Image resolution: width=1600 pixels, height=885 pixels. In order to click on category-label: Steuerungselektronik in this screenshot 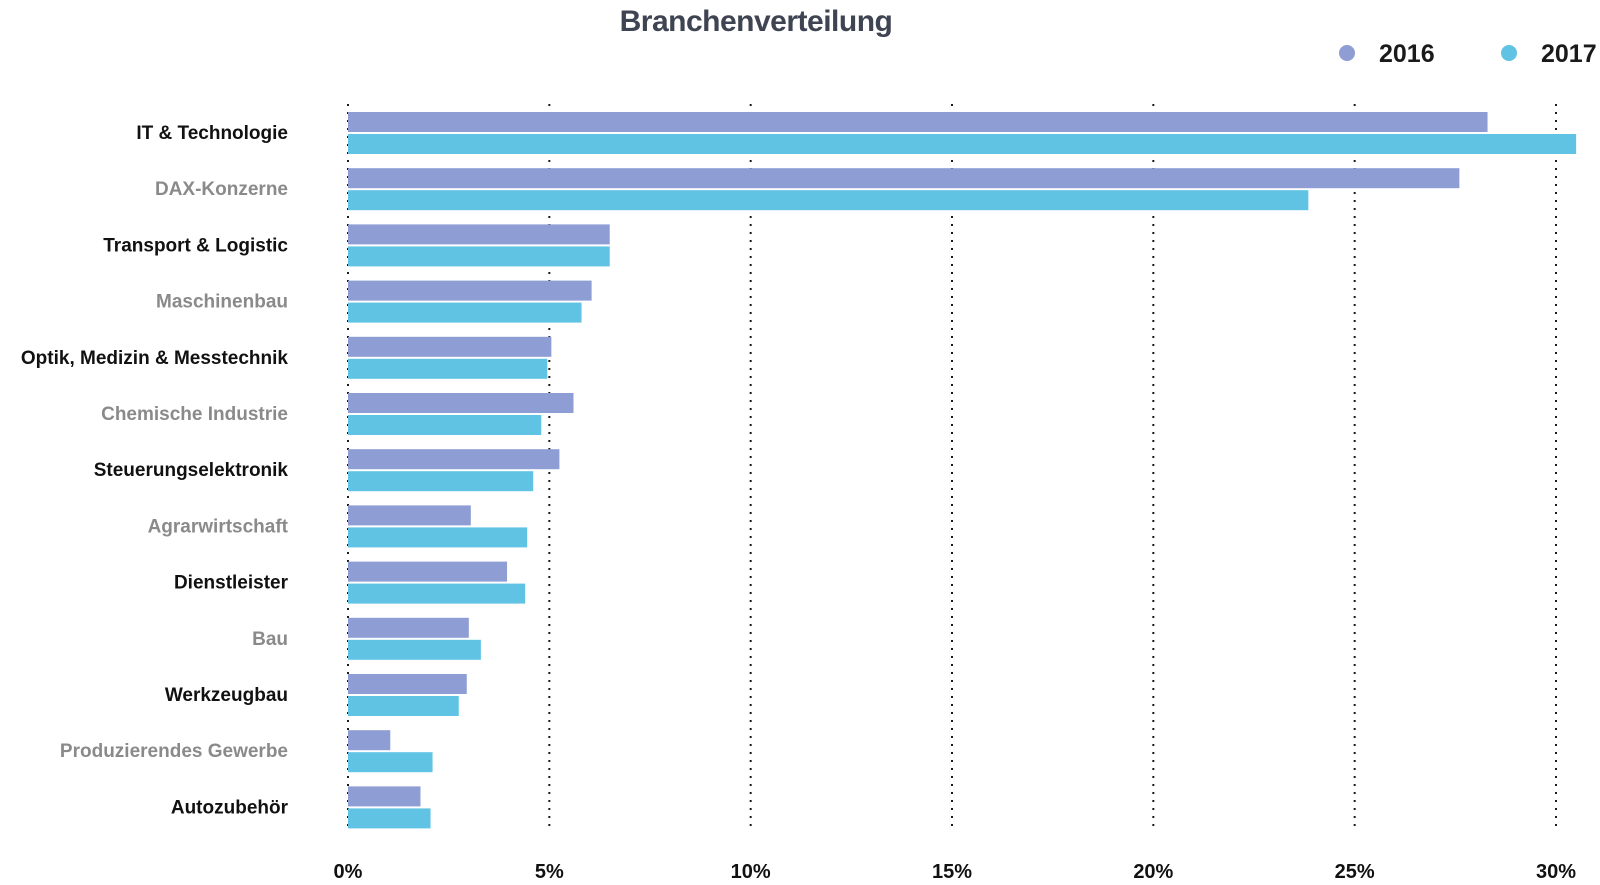, I will do `click(191, 470)`.